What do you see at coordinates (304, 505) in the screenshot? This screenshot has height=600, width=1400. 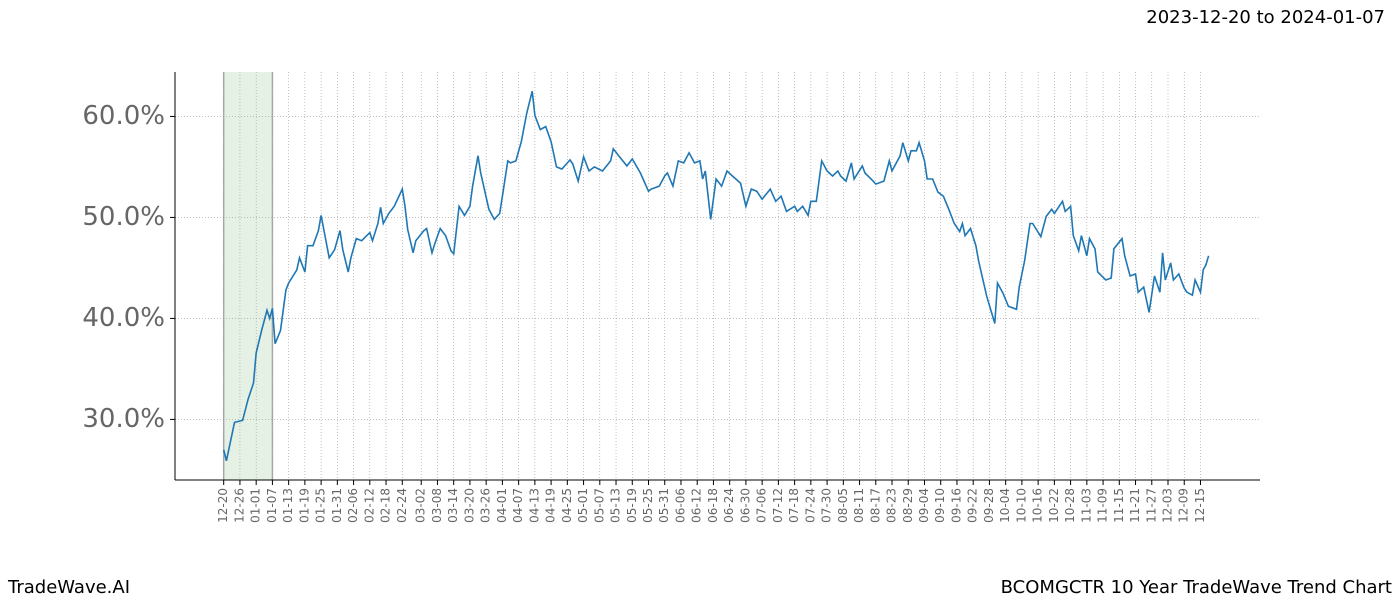 I see `x-tick-label: 01-19` at bounding box center [304, 505].